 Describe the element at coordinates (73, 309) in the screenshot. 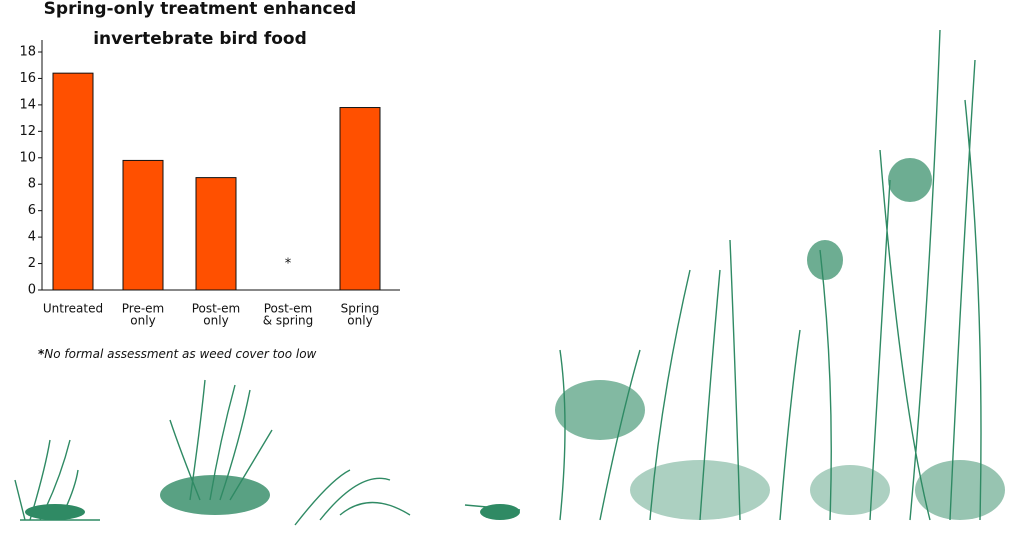

I see `x-tick-label: Untreated` at that location.